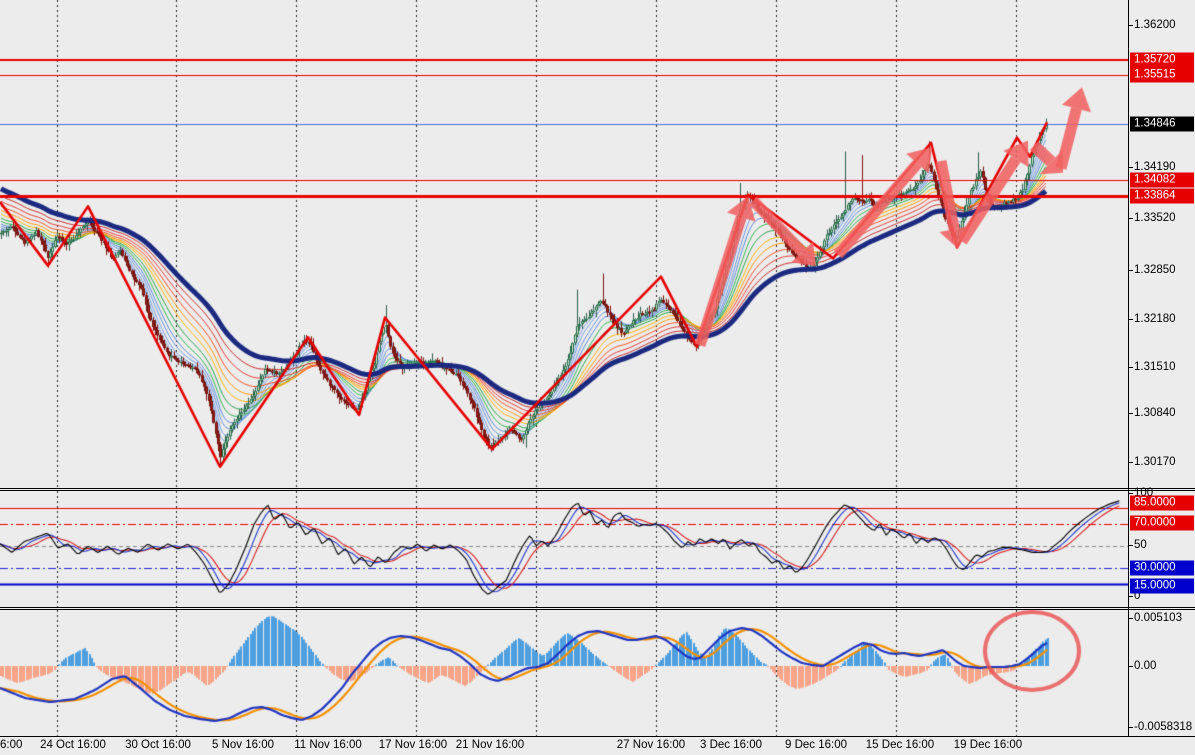  Describe the element at coordinates (1155, 367) in the screenshot. I see `price-tick-label: 1.31510` at that location.